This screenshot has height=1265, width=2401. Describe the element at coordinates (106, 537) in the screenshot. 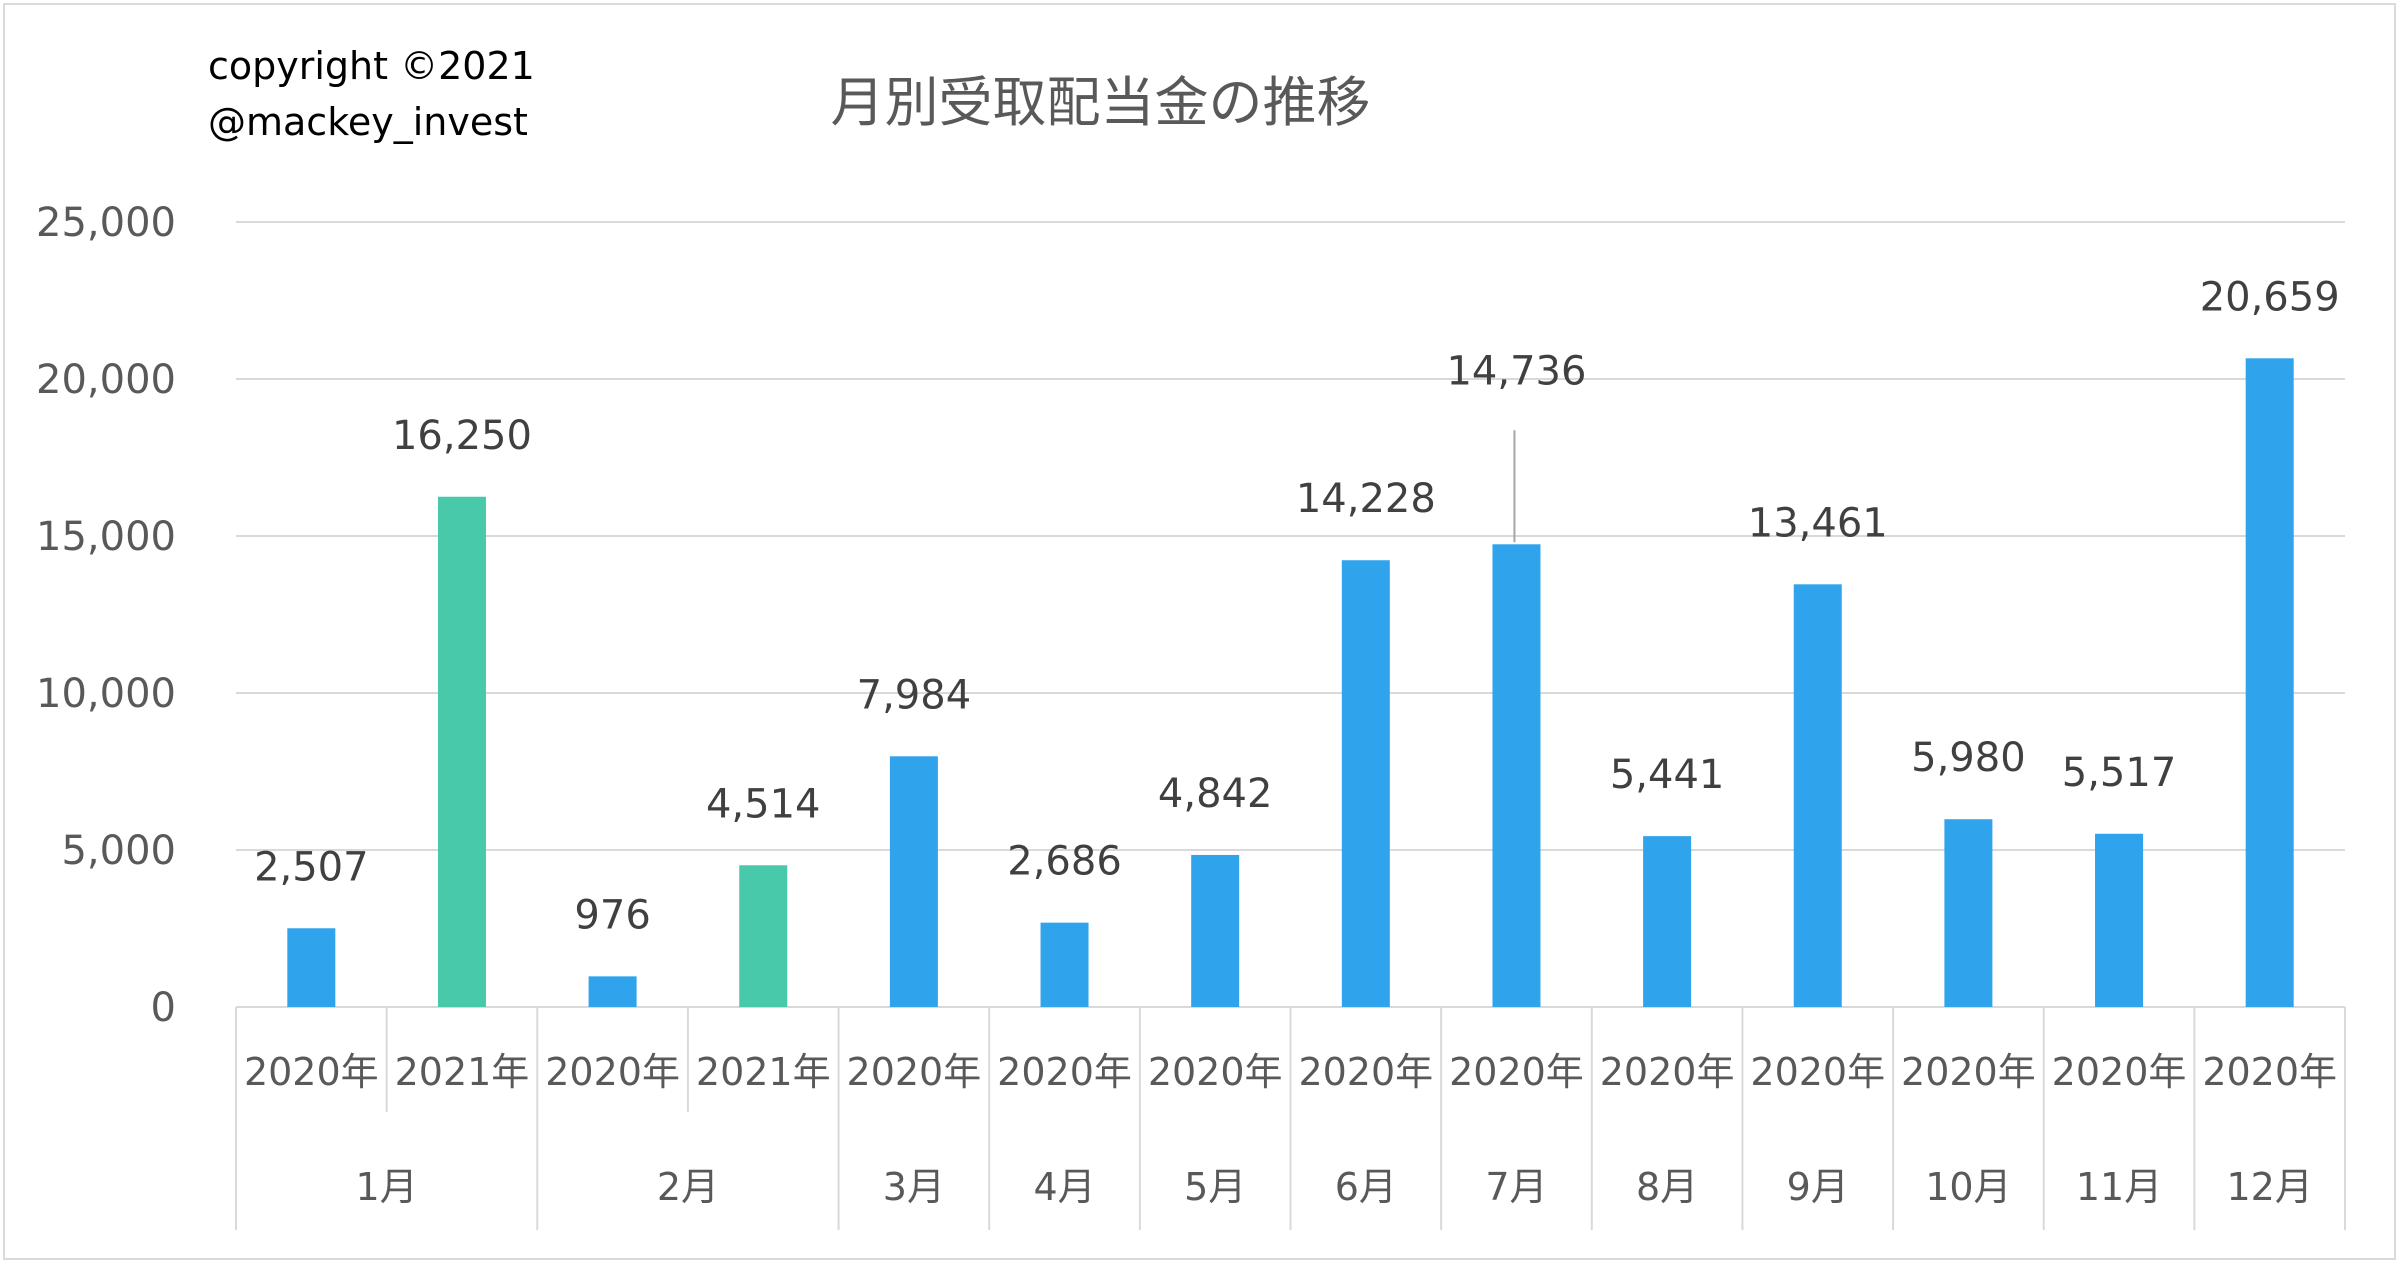

I see `y-tick-label: 15,000` at that location.